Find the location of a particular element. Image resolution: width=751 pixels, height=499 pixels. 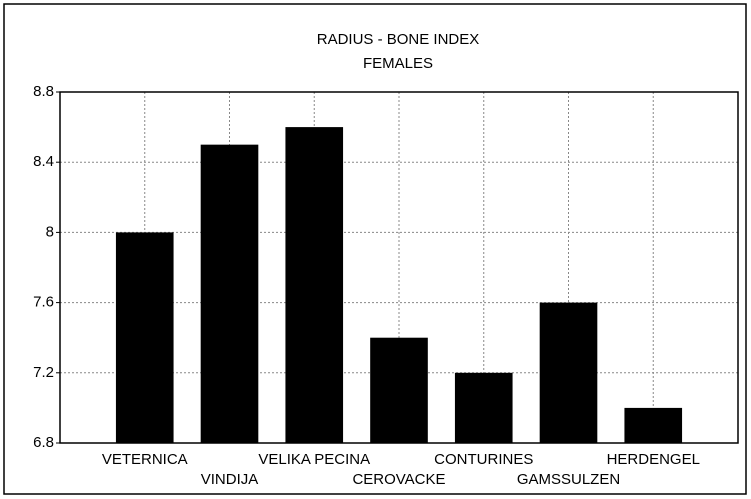

y-tick-label: 8.4 is located at coordinates (43, 161).